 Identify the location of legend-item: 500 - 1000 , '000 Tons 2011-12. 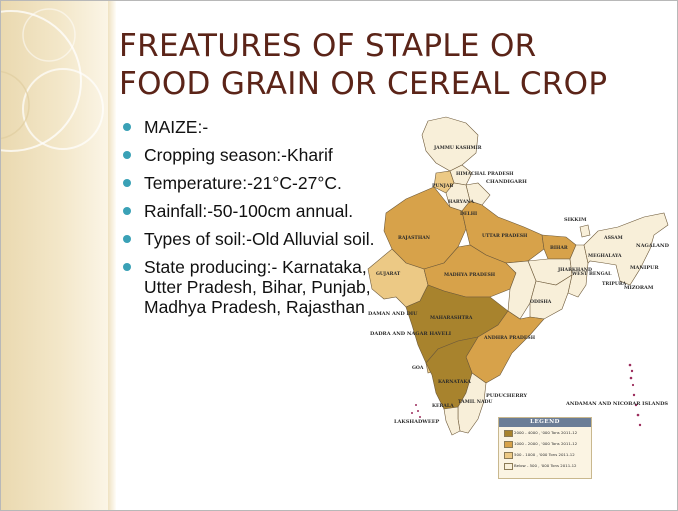
(545, 454).